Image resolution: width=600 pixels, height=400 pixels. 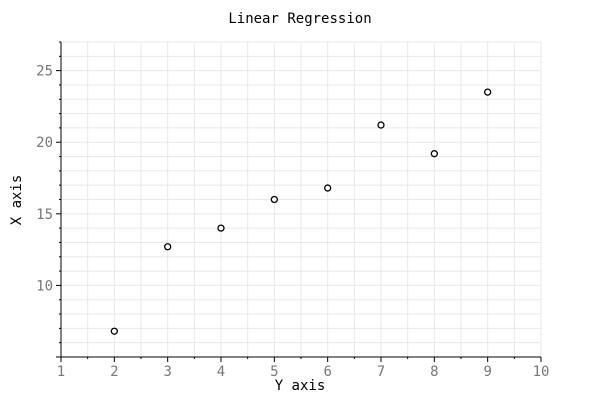 I want to click on x-tick-label: 5, so click(x=274, y=372).